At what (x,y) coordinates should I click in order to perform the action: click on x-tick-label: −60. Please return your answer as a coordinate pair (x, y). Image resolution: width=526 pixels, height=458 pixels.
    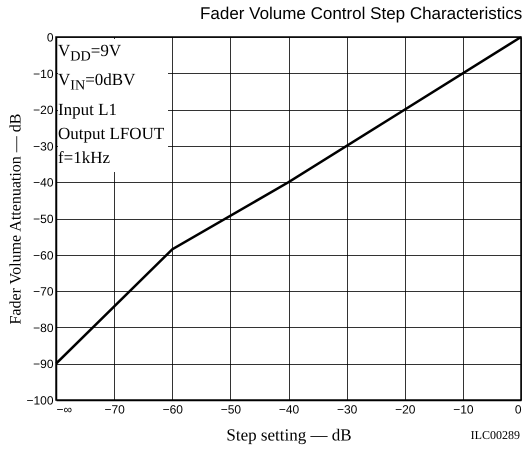
    Looking at the image, I should click on (173, 409).